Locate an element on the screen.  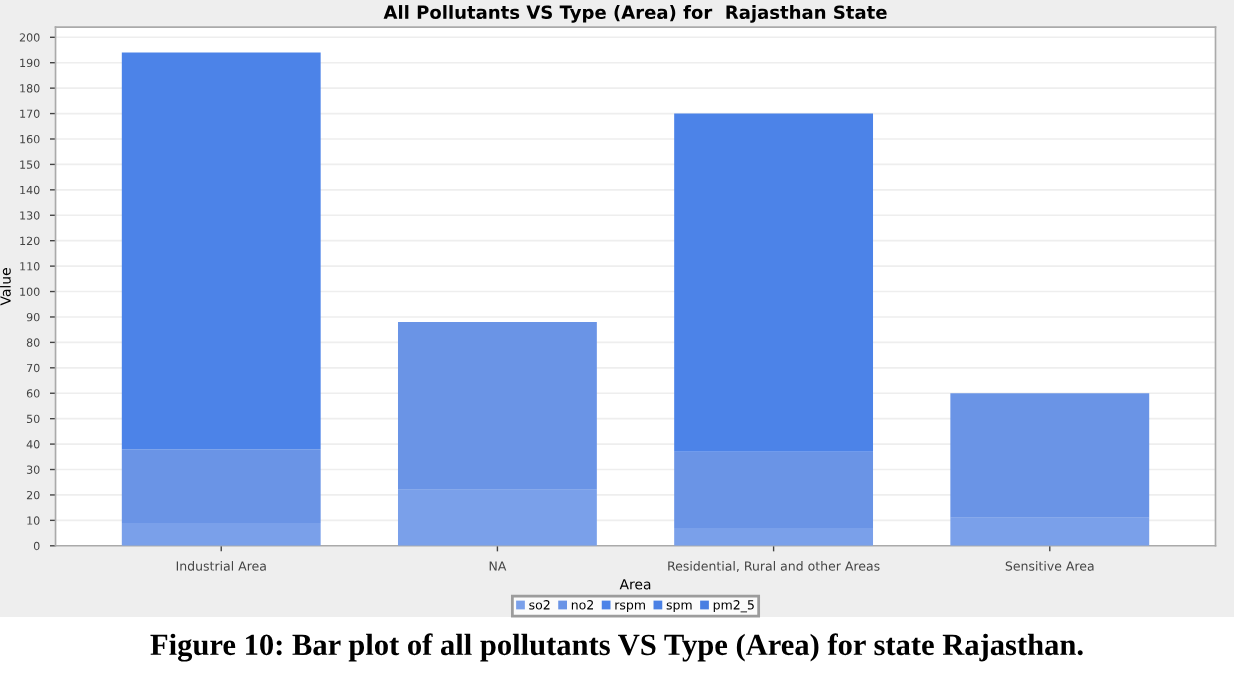
chart-title: All Pollutants VS Type (Area) for Rajasthan State is located at coordinates (635, 14).